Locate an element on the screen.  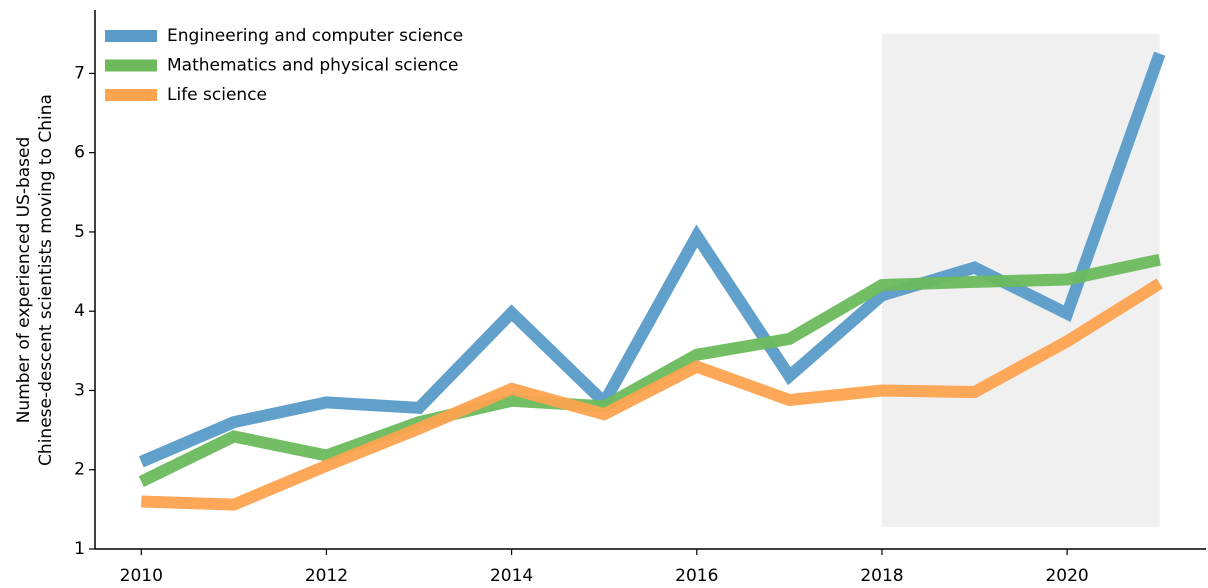
y-axis-label: Number of experienced US-based is located at coordinates (24, 280).